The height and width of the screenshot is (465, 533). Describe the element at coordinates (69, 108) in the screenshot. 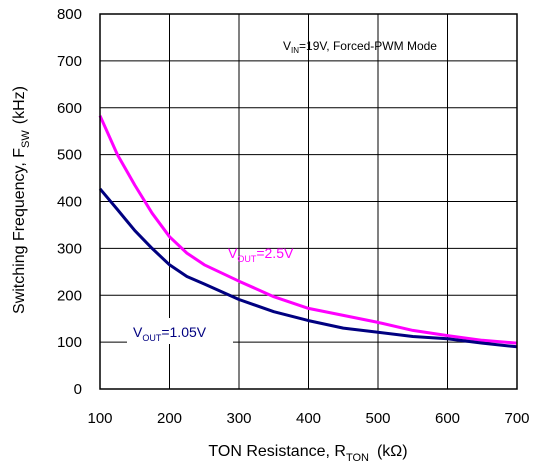

I see `y-tick-label: 600` at that location.